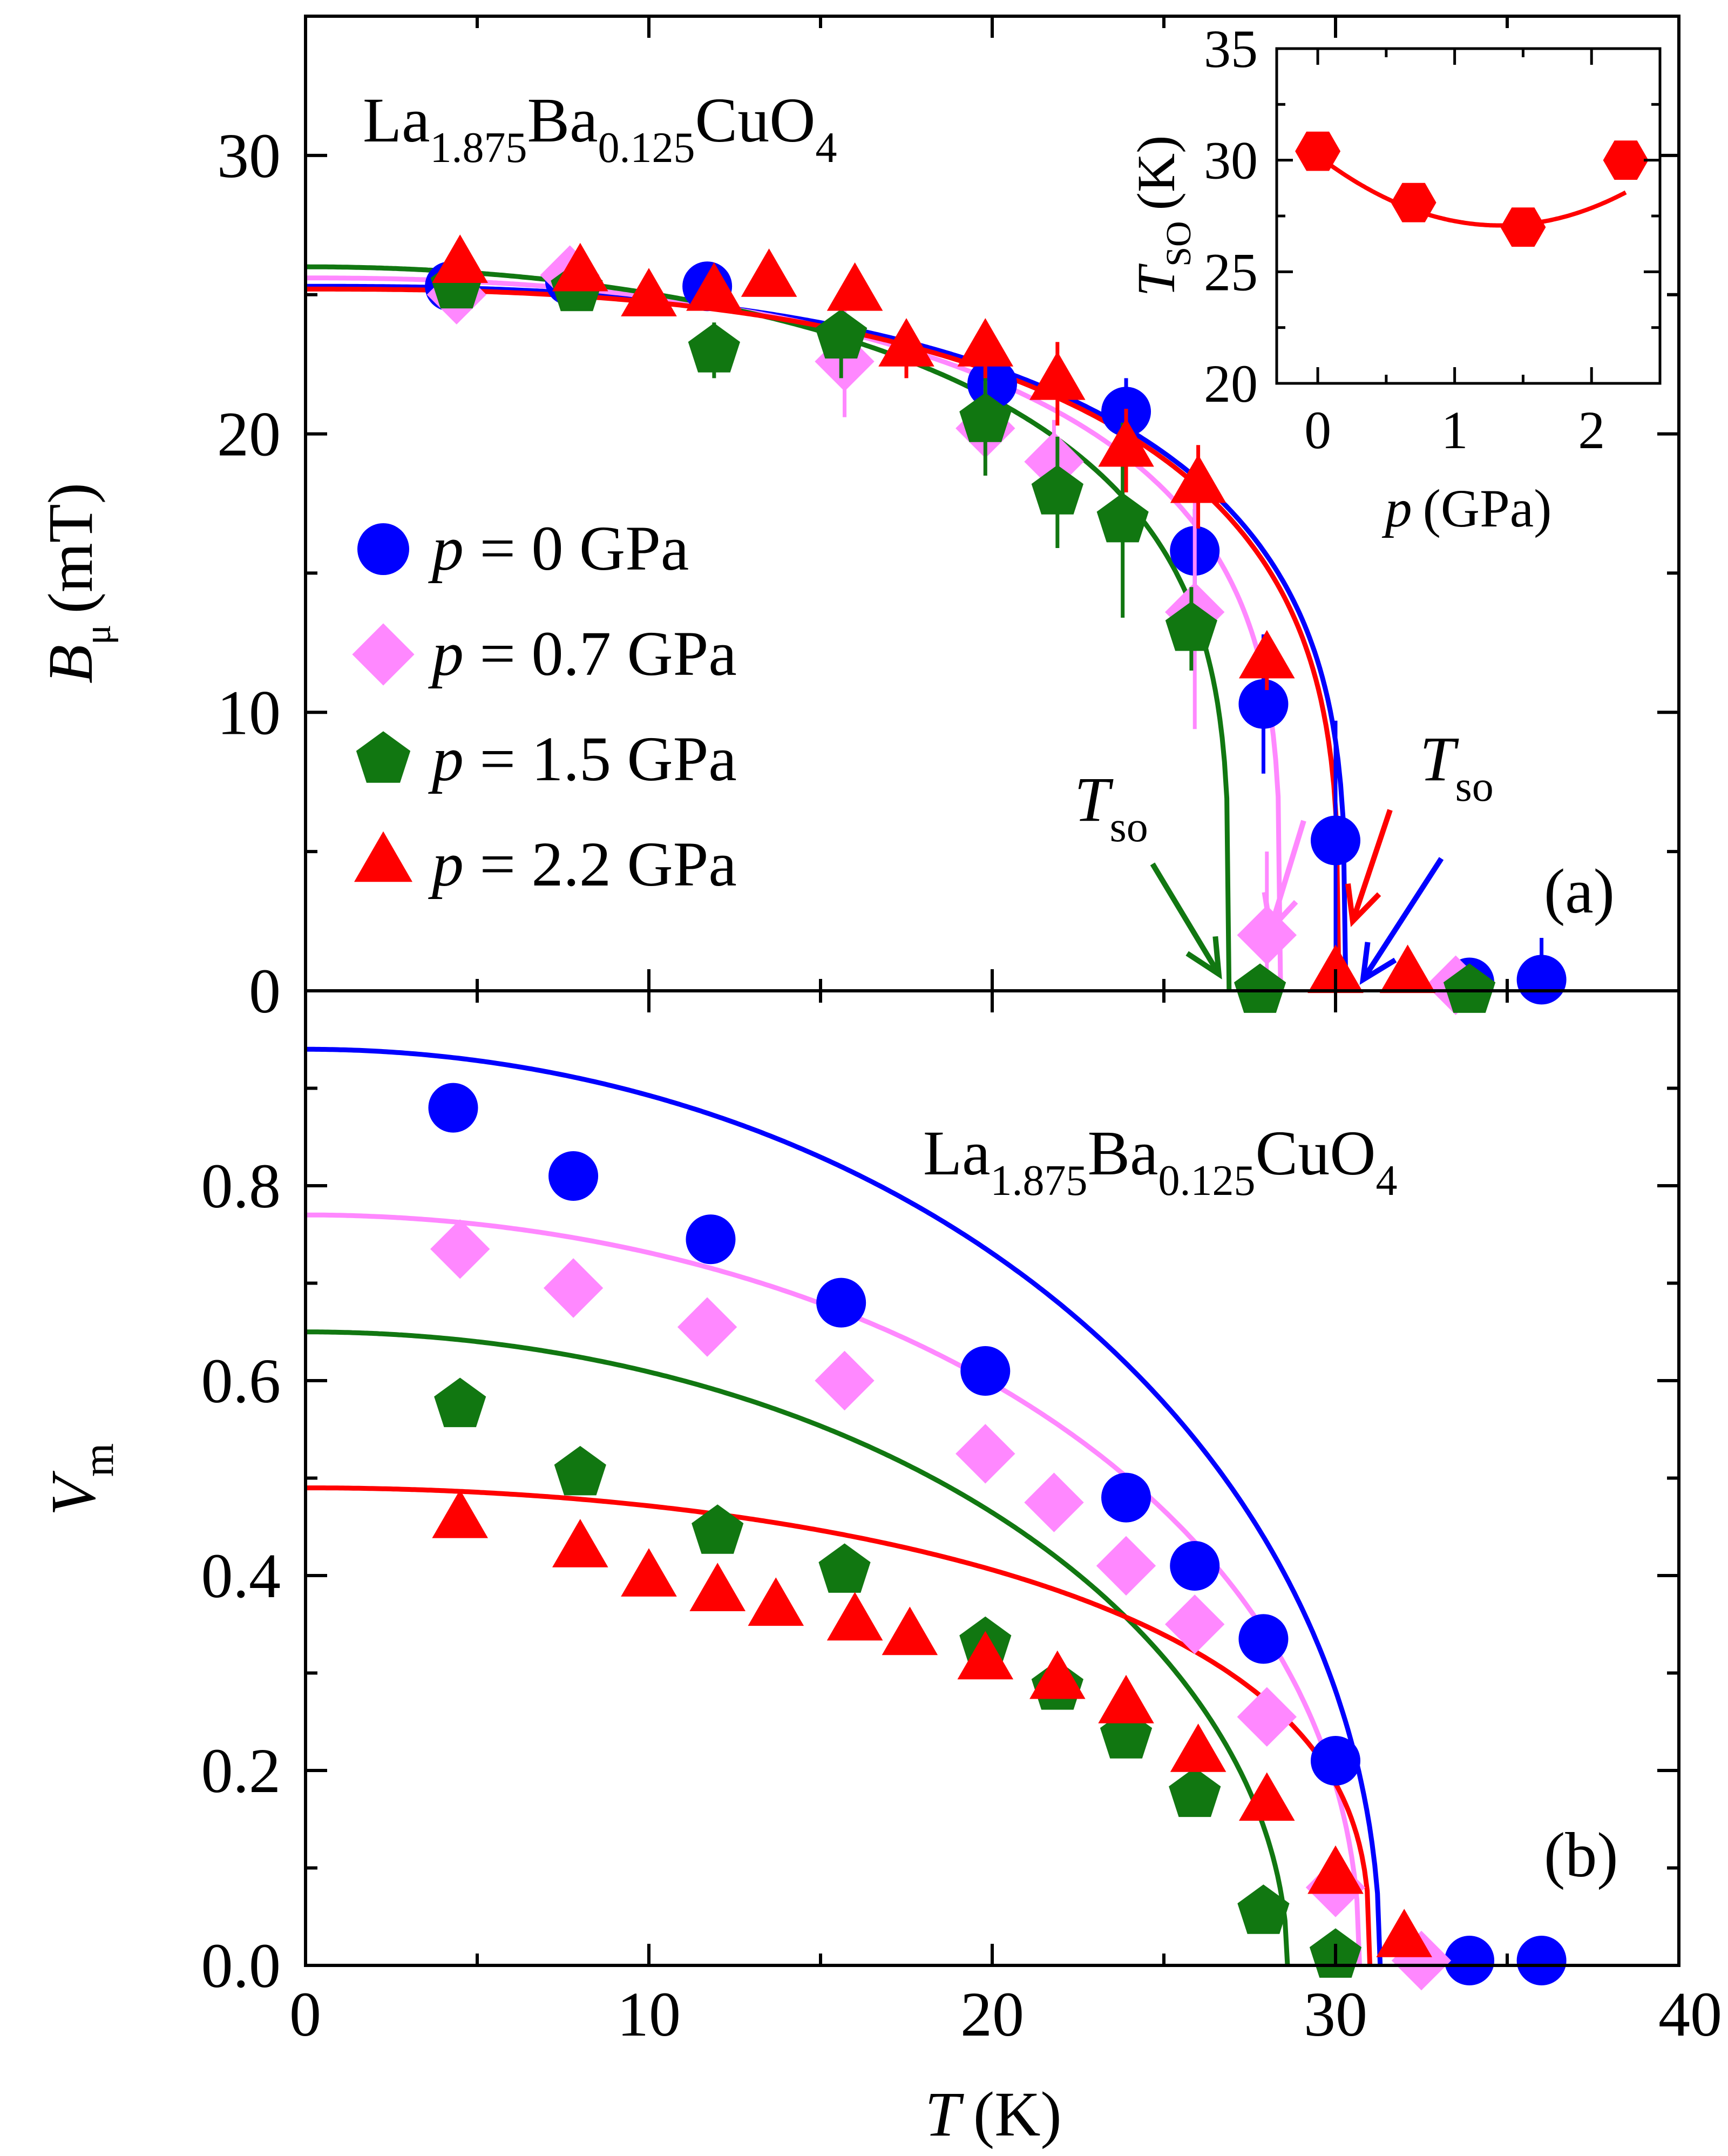  Describe the element at coordinates (241, 1381) in the screenshot. I see `y-tick-label: 0.6` at that location.